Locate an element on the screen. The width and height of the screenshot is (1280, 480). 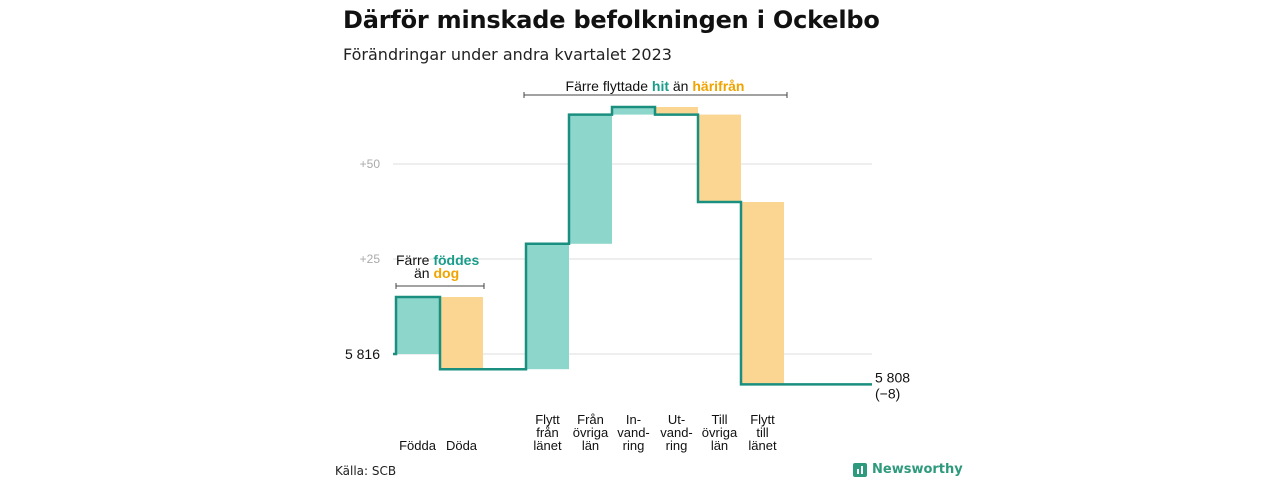
x-category-label: Ut- is located at coordinates (676, 419).